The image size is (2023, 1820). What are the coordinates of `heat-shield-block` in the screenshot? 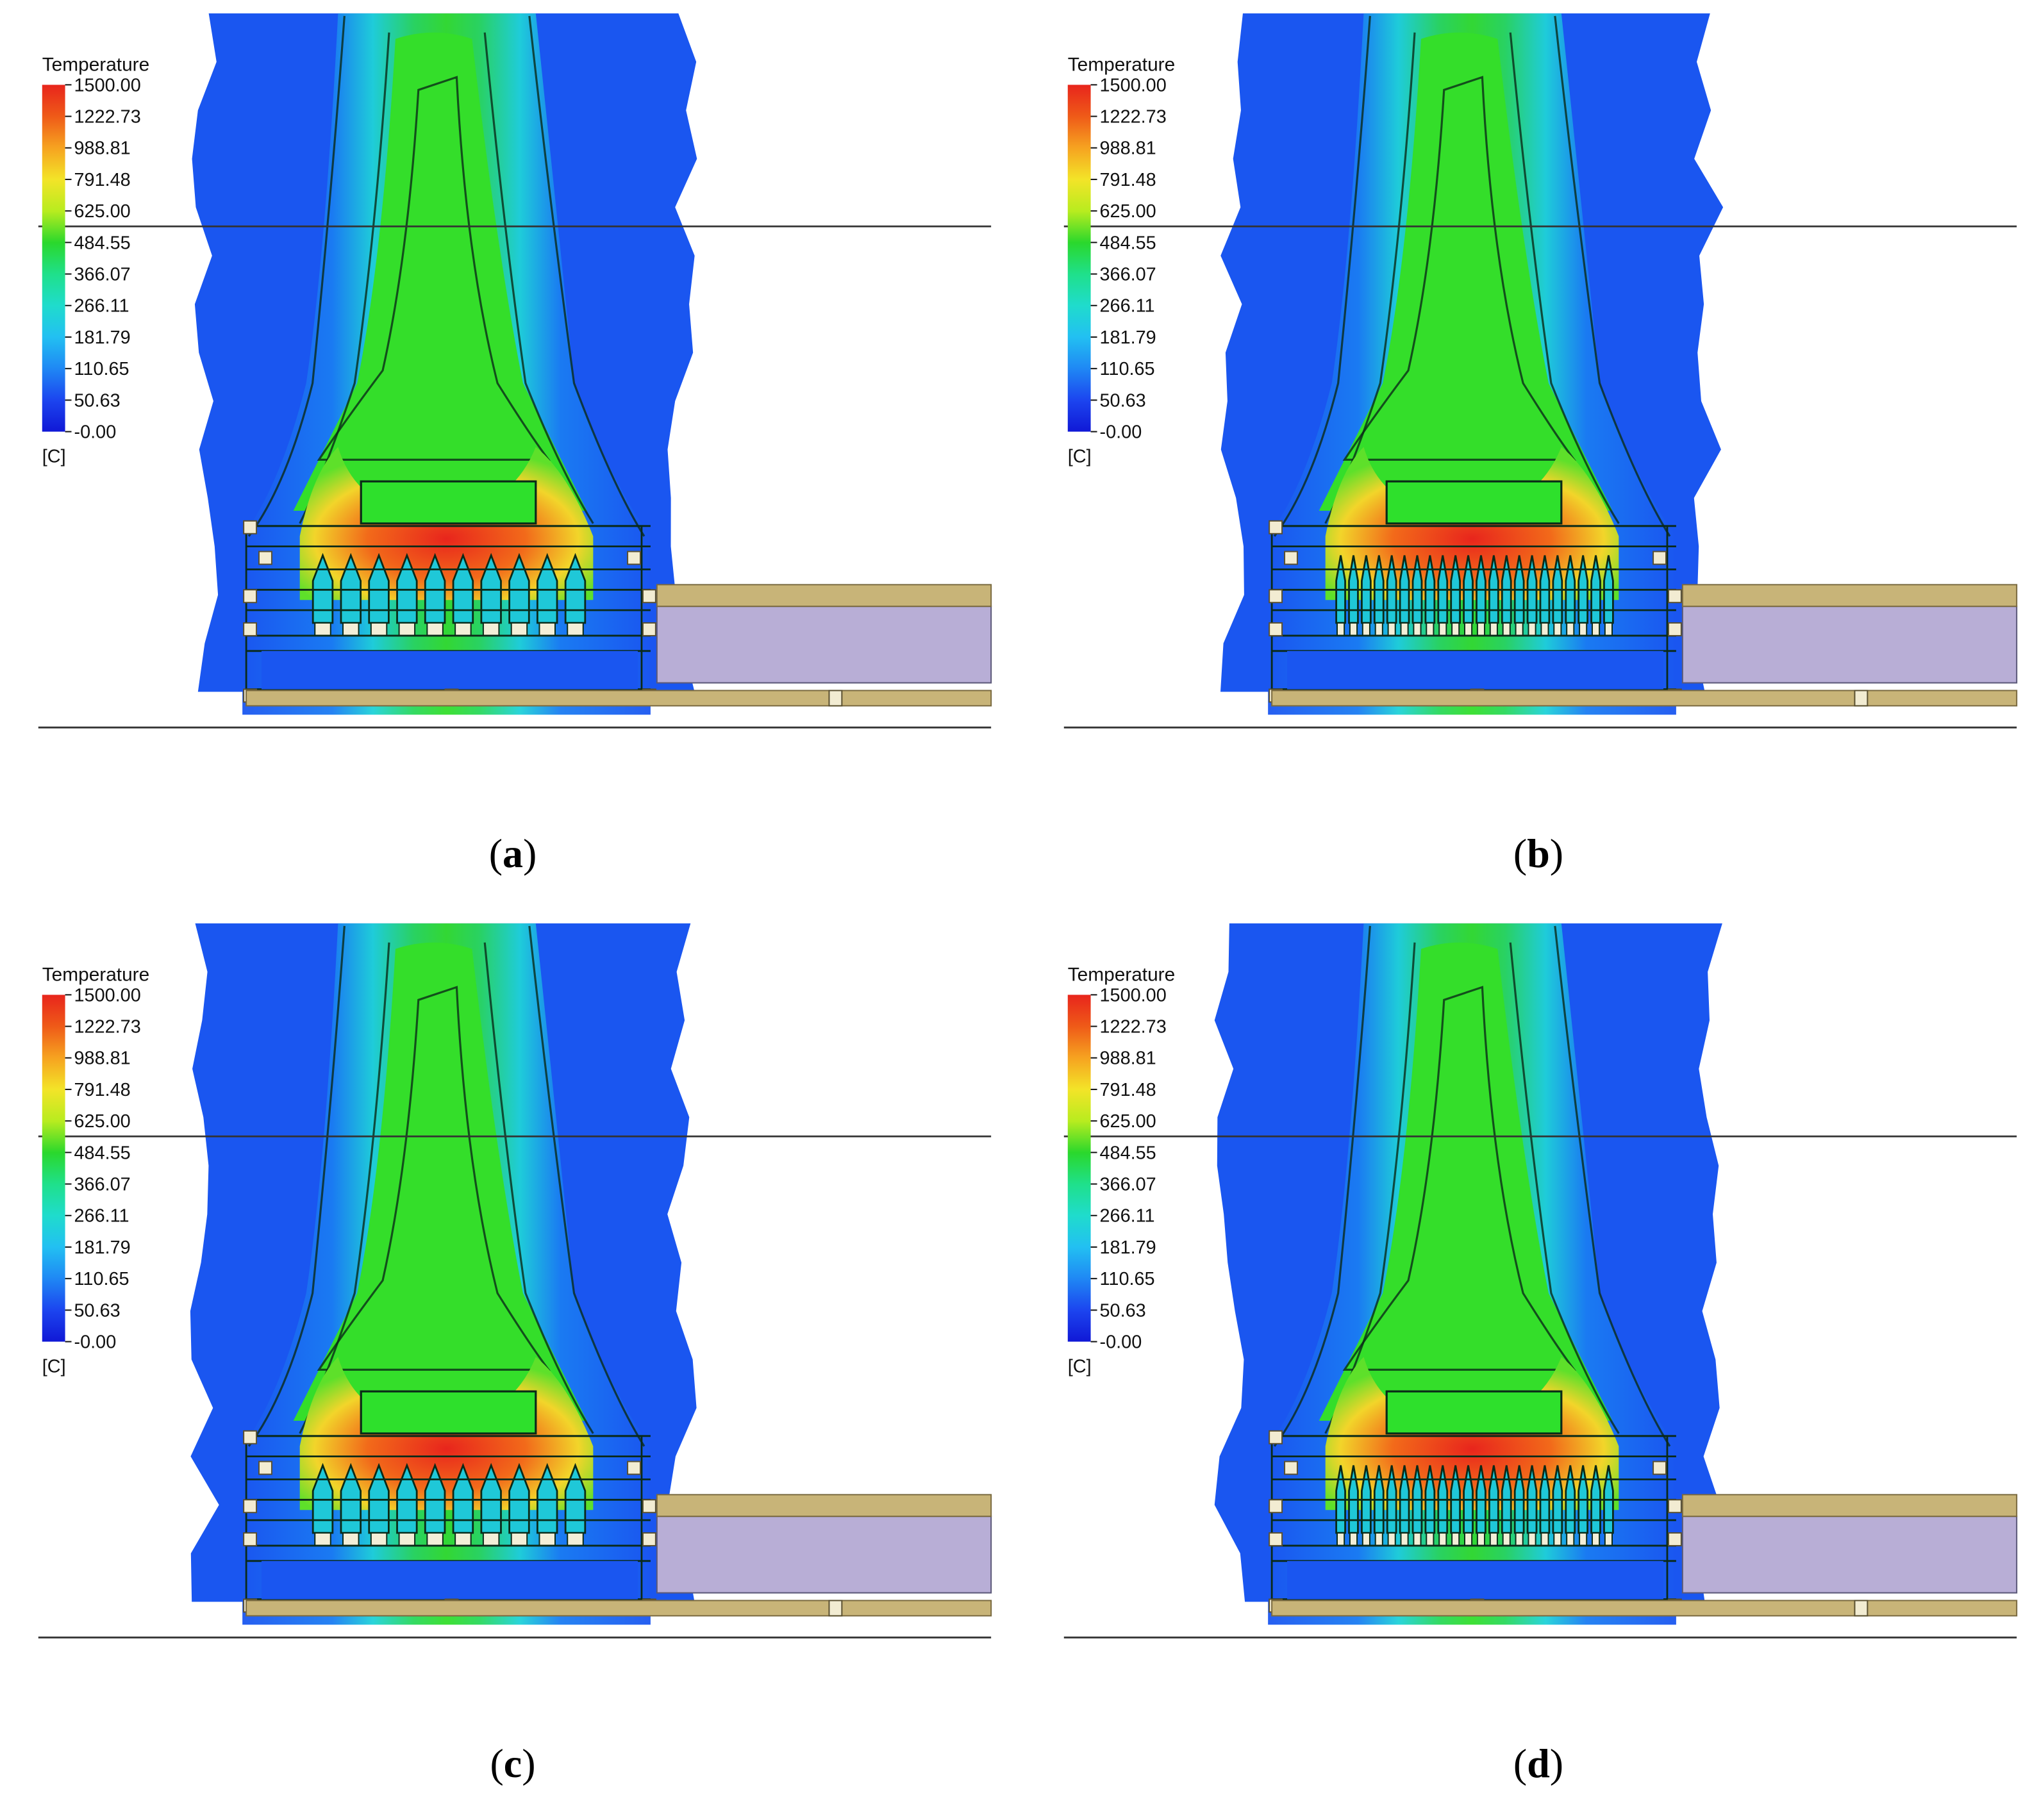 It's located at (1474, 1413).